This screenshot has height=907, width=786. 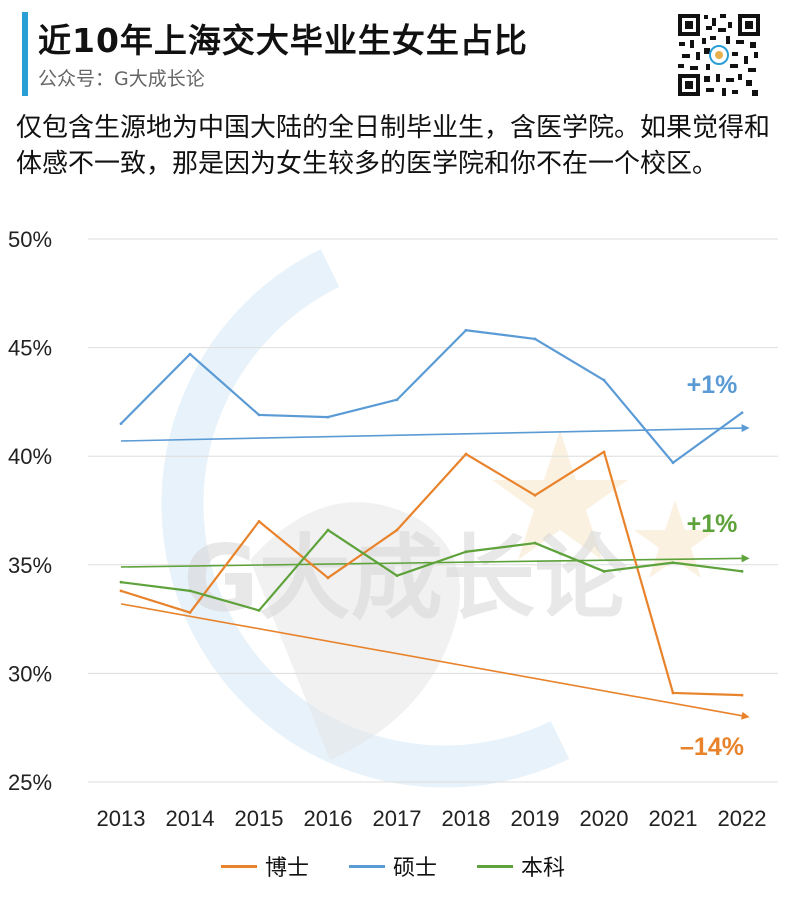 What do you see at coordinates (259, 818) in the screenshot?
I see `x-tick-label: 2015` at bounding box center [259, 818].